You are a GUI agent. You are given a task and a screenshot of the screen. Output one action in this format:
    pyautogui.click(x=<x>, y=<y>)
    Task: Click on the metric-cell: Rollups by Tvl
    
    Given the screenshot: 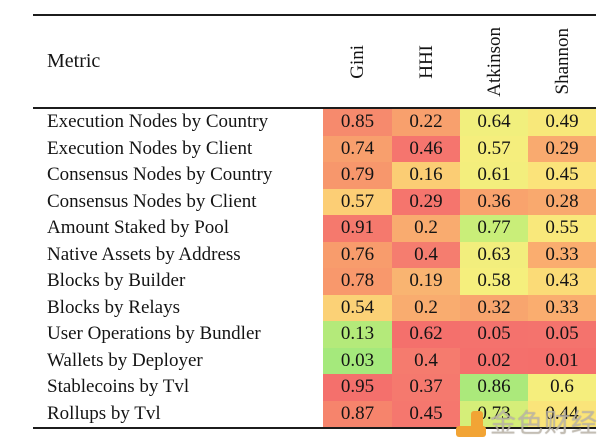 What is the action you would take?
    pyautogui.click(x=104, y=413)
    